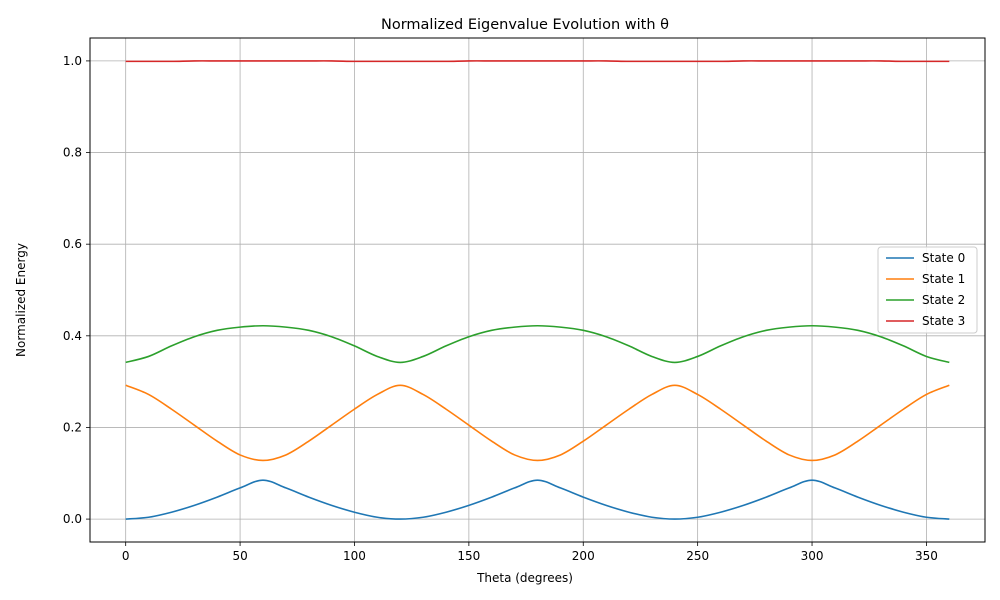 This screenshot has width=1000, height=600. I want to click on y-axis-label: Normalized Energy, so click(21, 300).